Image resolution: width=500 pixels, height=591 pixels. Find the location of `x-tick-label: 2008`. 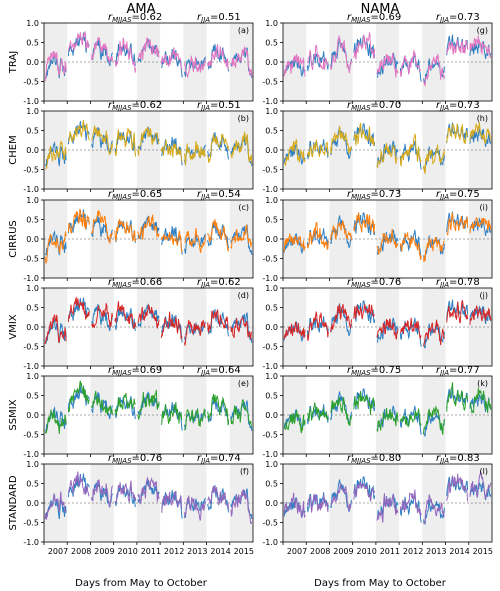

x-tick-label: 2008 is located at coordinates (81, 551).